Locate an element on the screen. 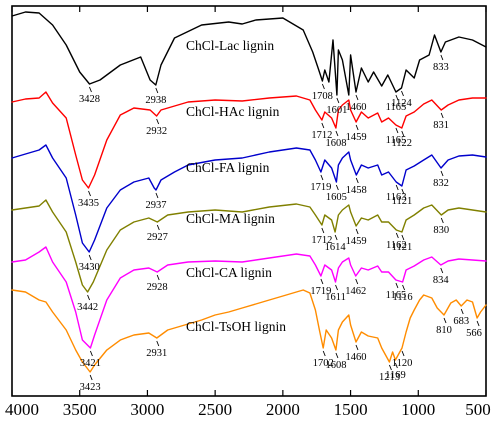 The width and height of the screenshot is (500, 421). peak-label: 2927 is located at coordinates (157, 237).